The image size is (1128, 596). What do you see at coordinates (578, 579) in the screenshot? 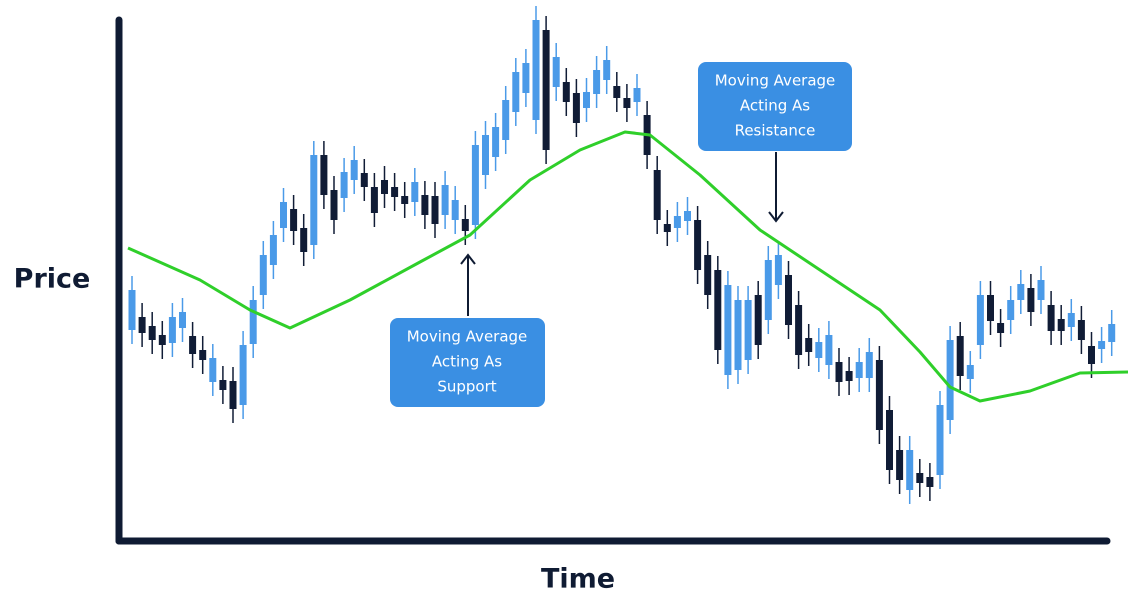
I see `x-axis-label: Time` at bounding box center [578, 579].